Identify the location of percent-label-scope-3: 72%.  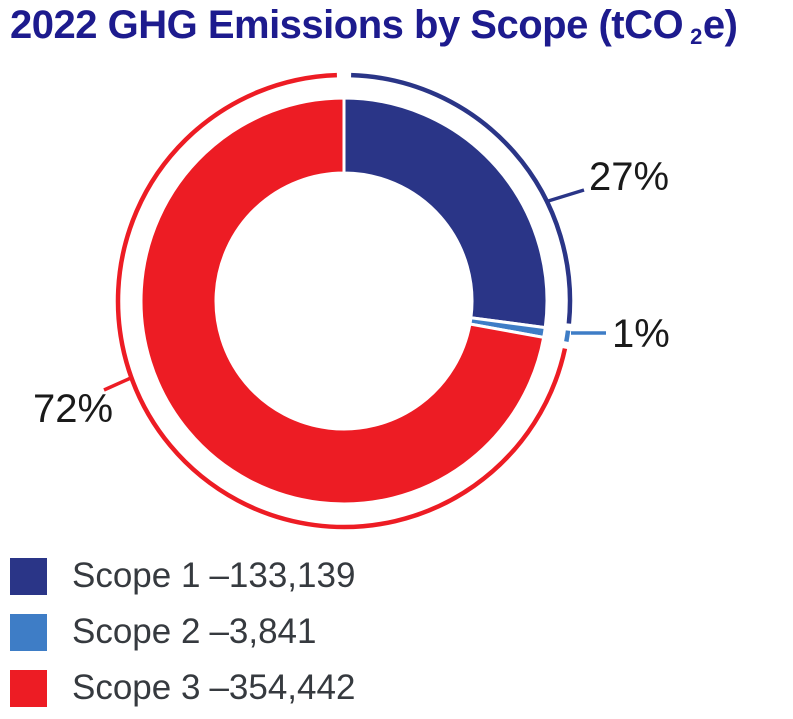
(73, 409).